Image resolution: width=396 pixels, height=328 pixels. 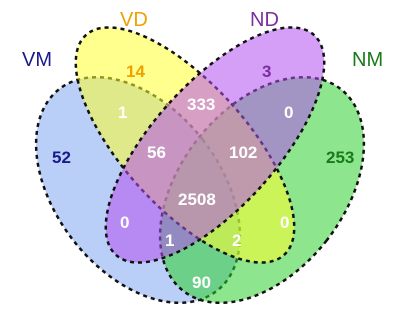 What do you see at coordinates (135, 71) in the screenshot?
I see `count-vd-only: 14` at bounding box center [135, 71].